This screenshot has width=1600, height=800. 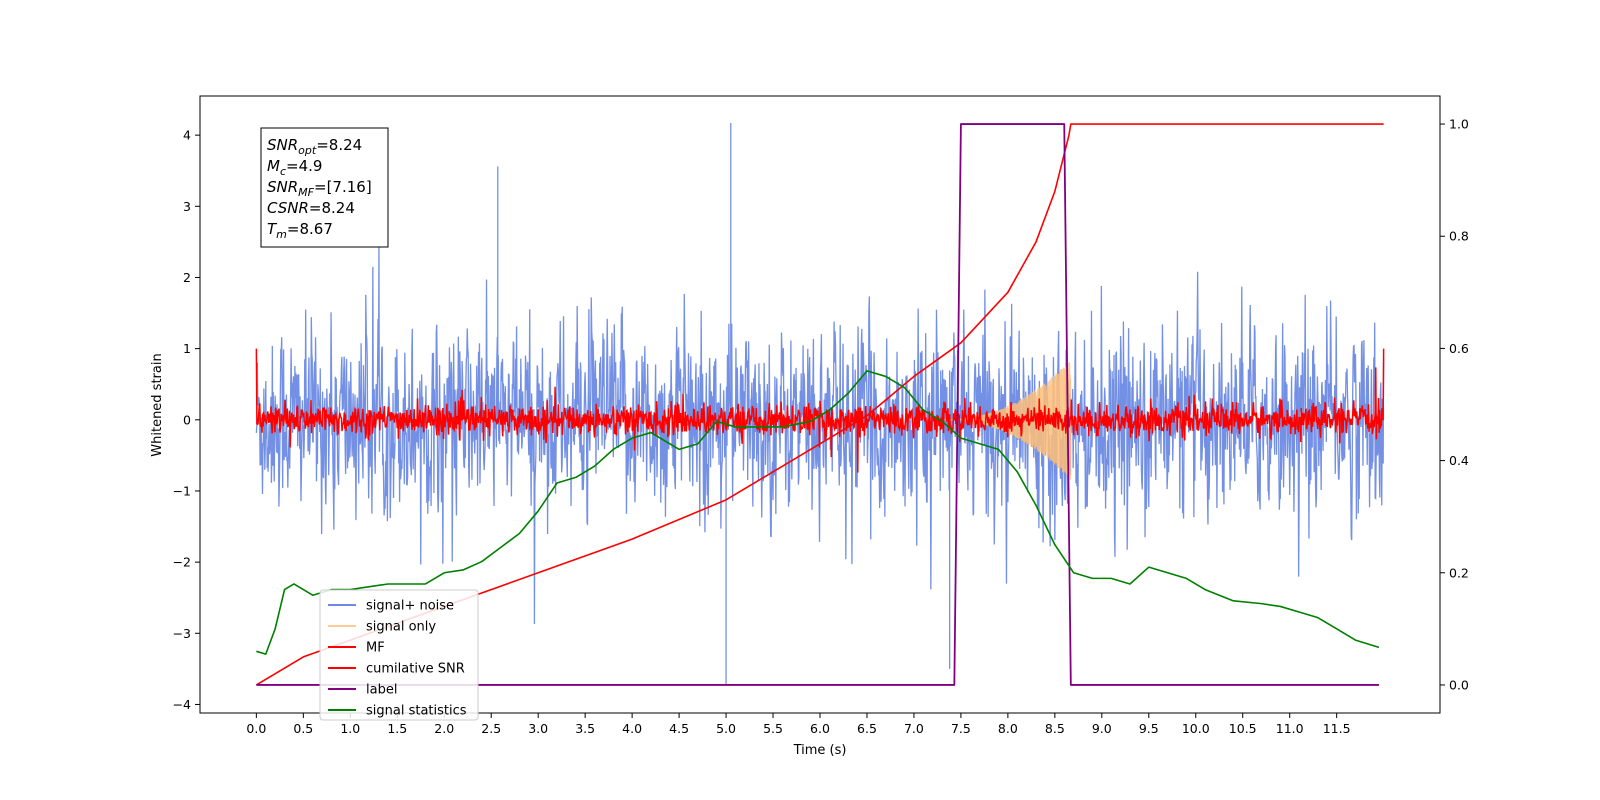 I want to click on x-tick-label: 2.5, so click(x=491, y=728).